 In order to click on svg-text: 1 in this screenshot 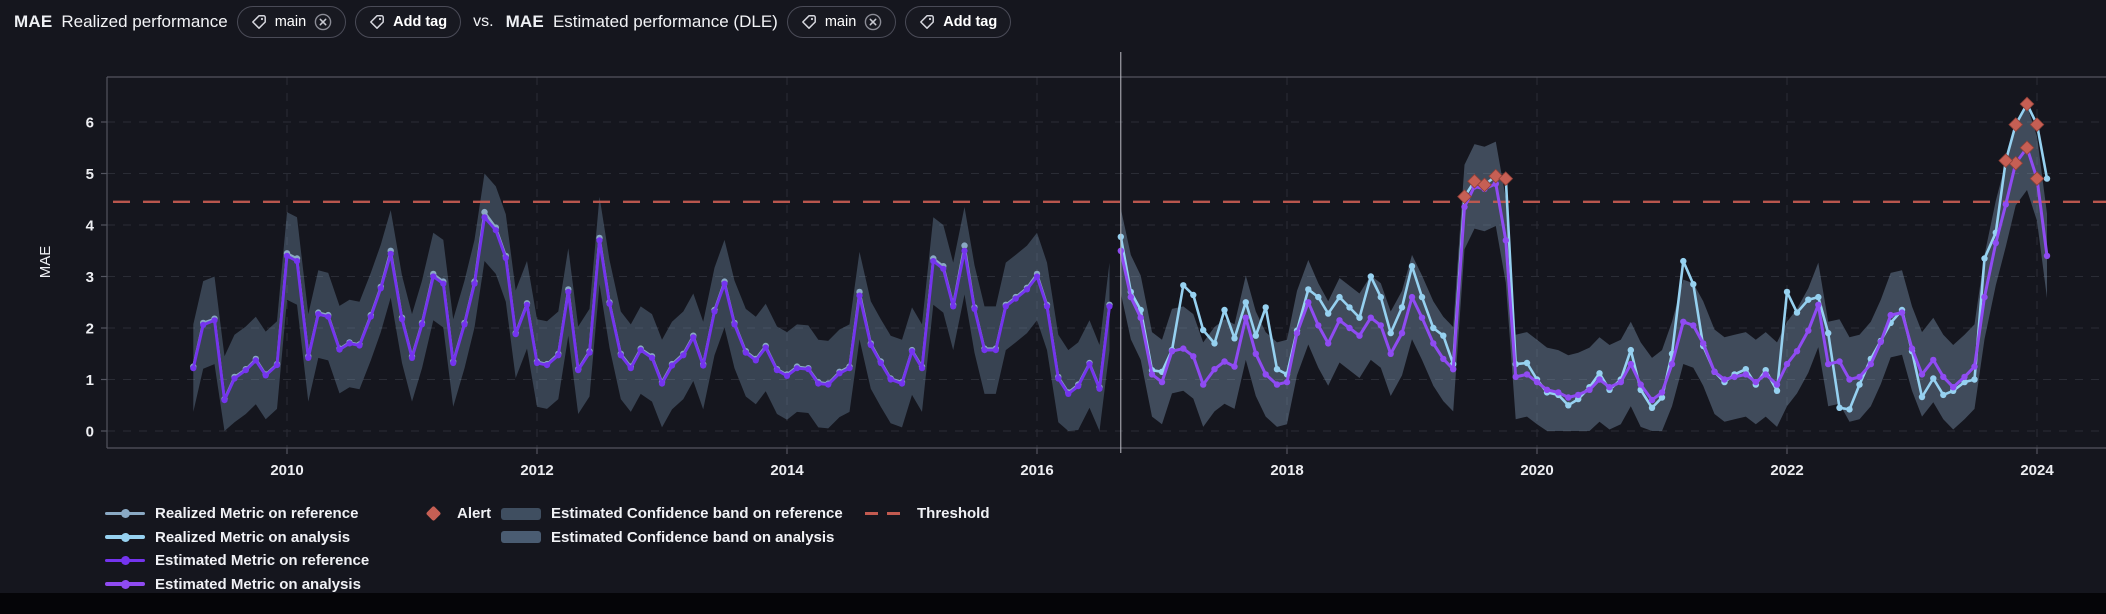, I will do `click(90, 380)`.